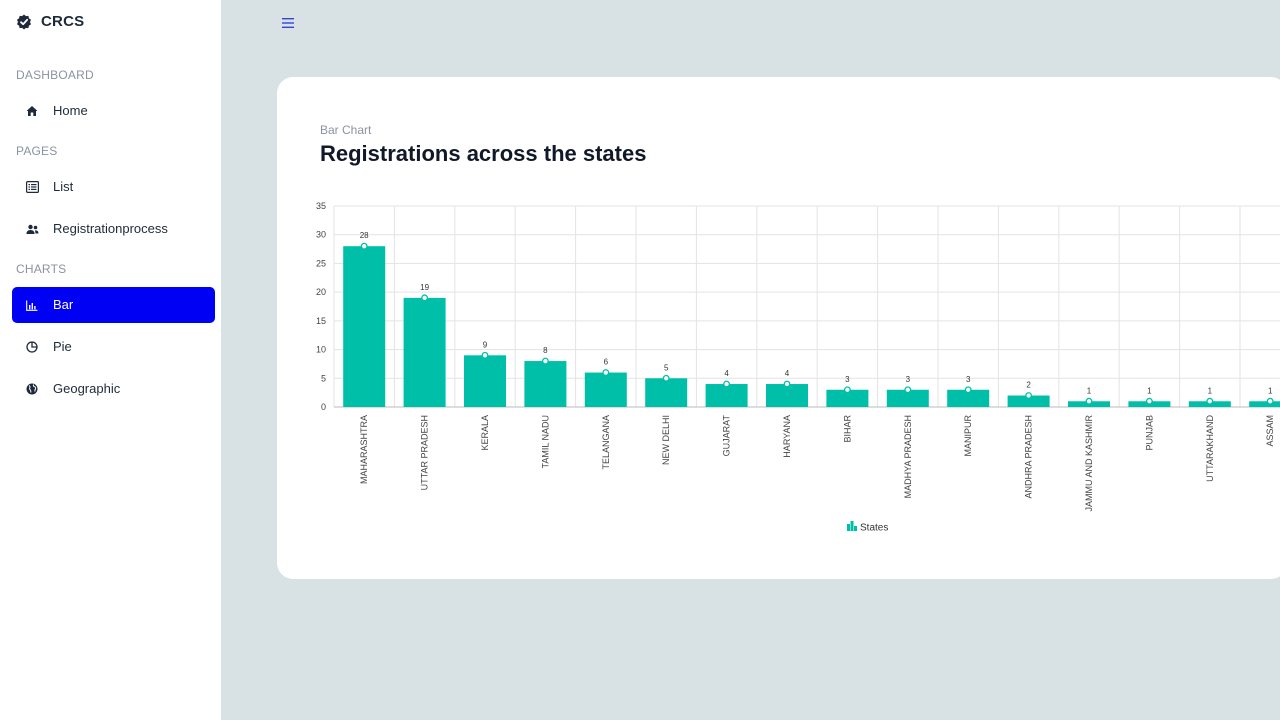 The image size is (1280, 720). I want to click on data-label: 28, so click(364, 235).